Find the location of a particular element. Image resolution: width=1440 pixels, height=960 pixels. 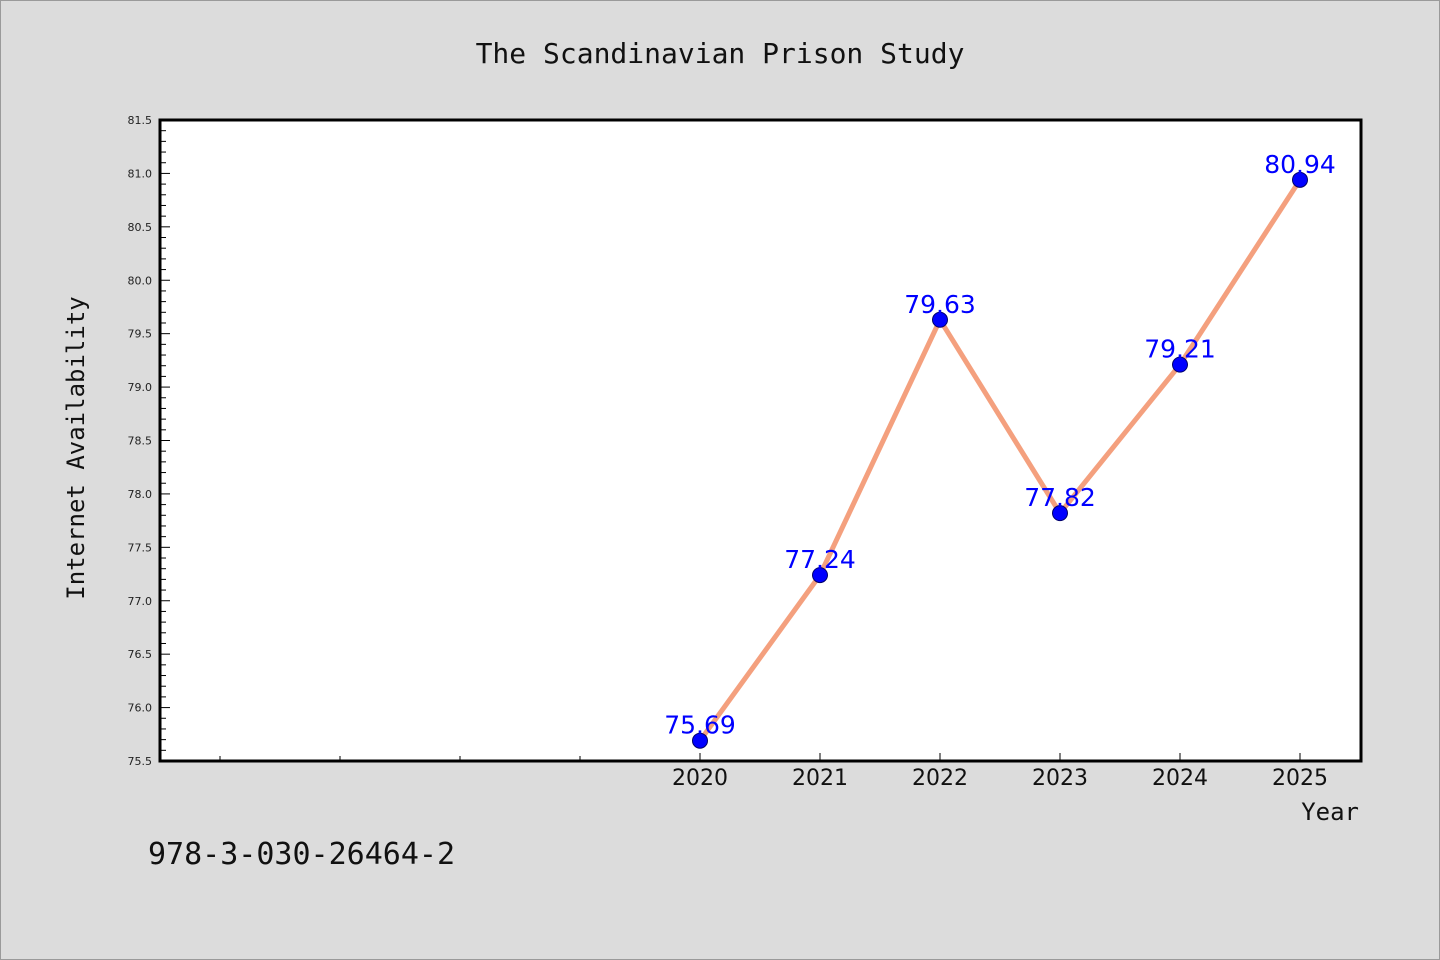

chart-title: The Scandinavian Prison Study is located at coordinates (720, 53).